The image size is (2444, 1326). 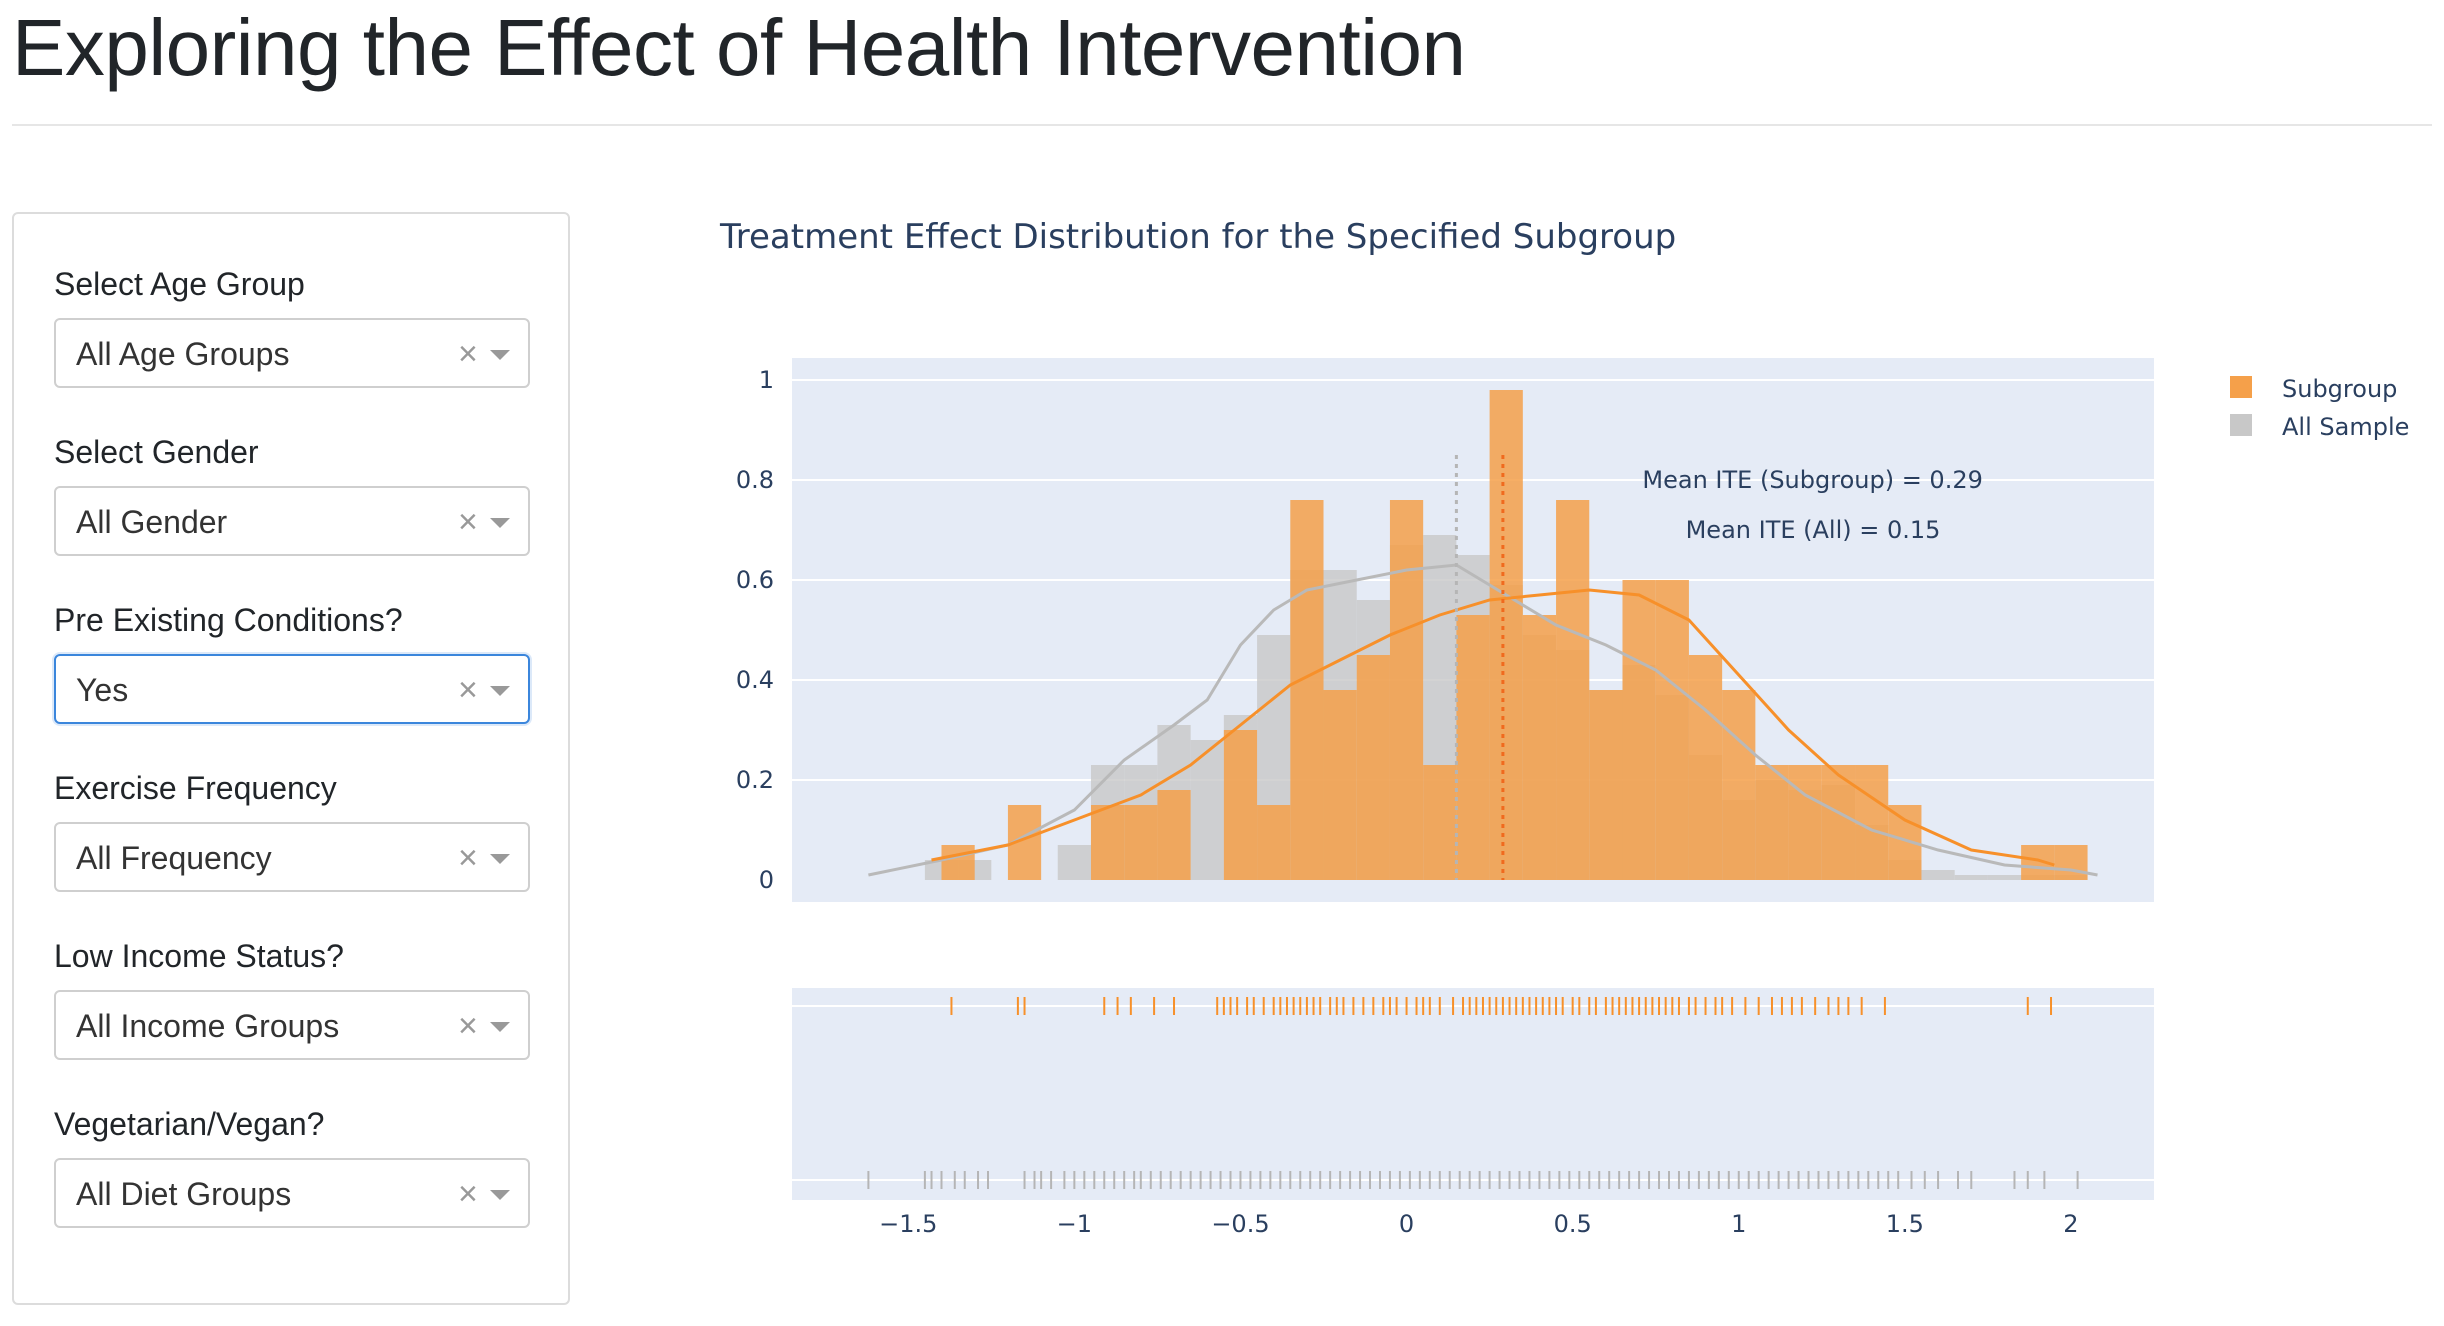 I want to click on preexisting-conditions-select: Yes ×, so click(x=292, y=689).